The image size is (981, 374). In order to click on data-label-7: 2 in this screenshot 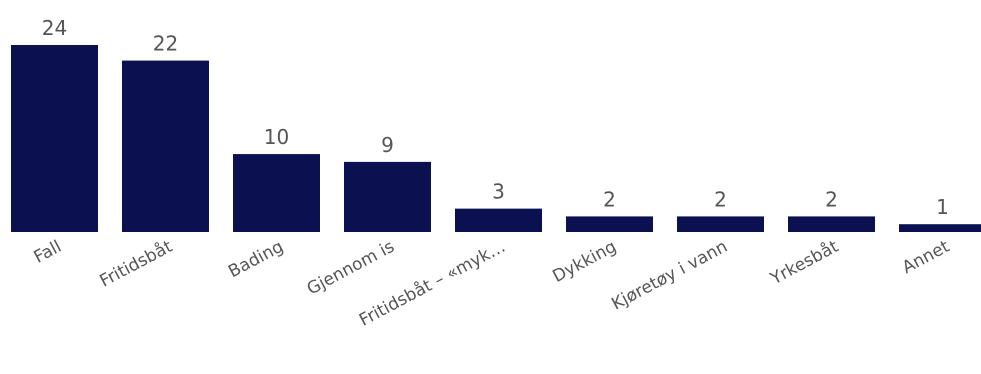, I will do `click(831, 199)`.